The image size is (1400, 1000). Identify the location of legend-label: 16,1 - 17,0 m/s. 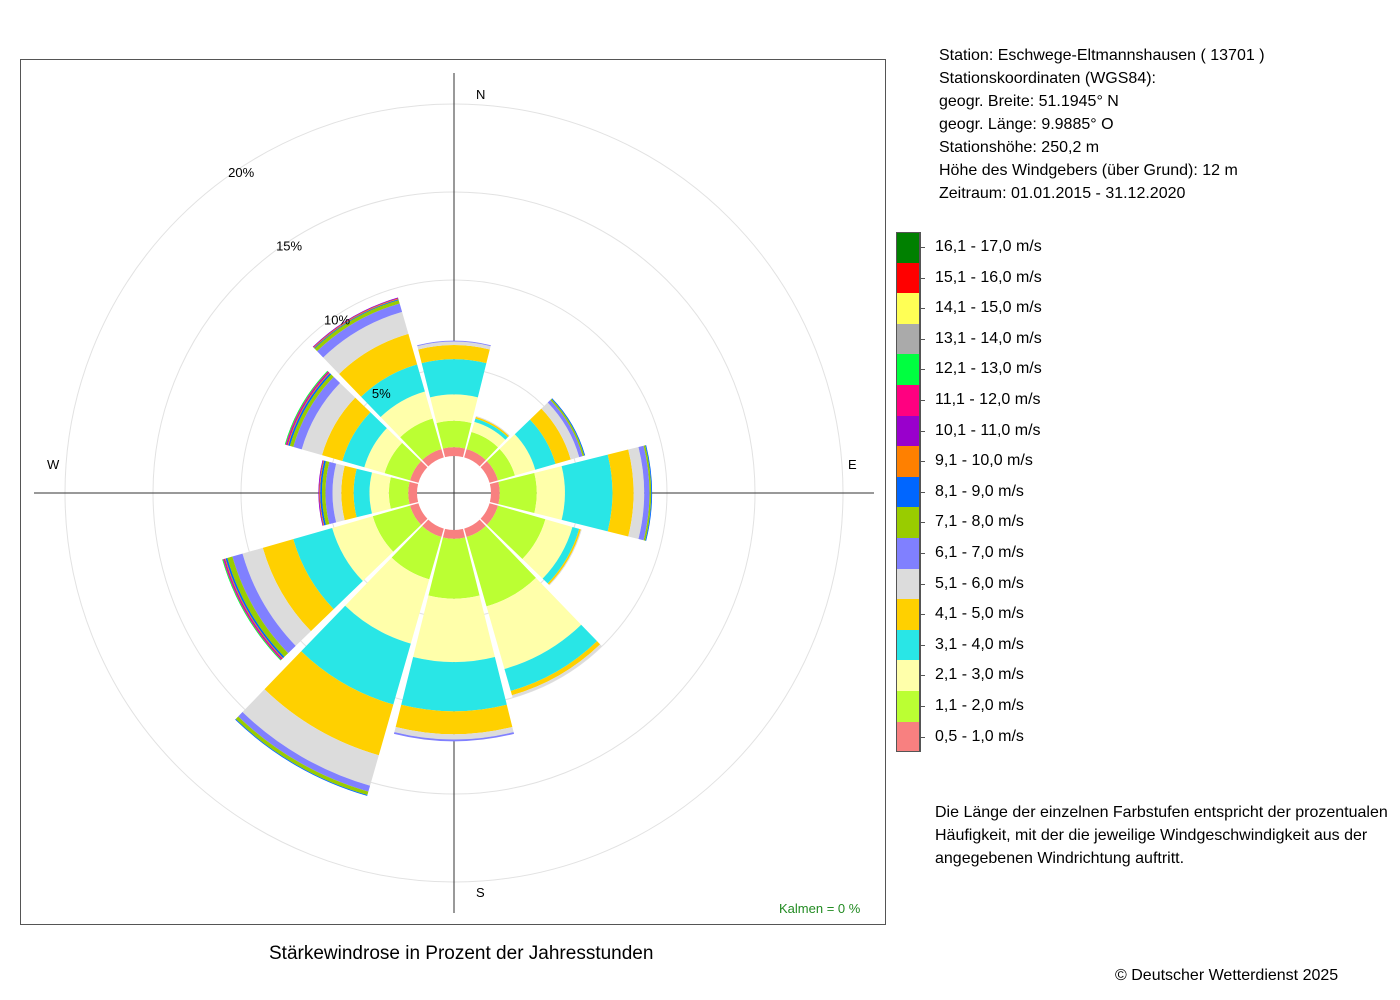
(988, 246).